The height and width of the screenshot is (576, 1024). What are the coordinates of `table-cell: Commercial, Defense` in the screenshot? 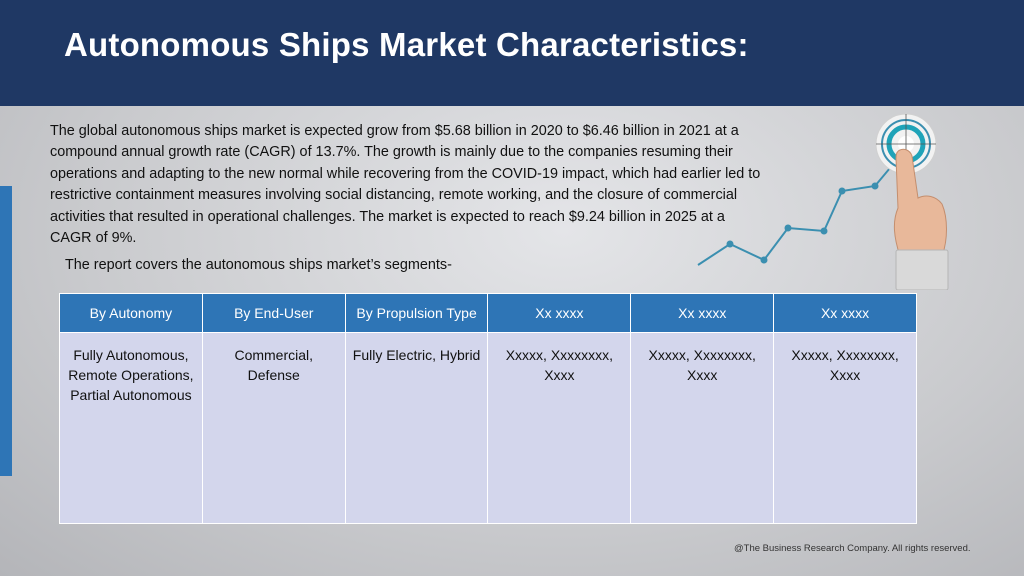 It's located at (273, 428).